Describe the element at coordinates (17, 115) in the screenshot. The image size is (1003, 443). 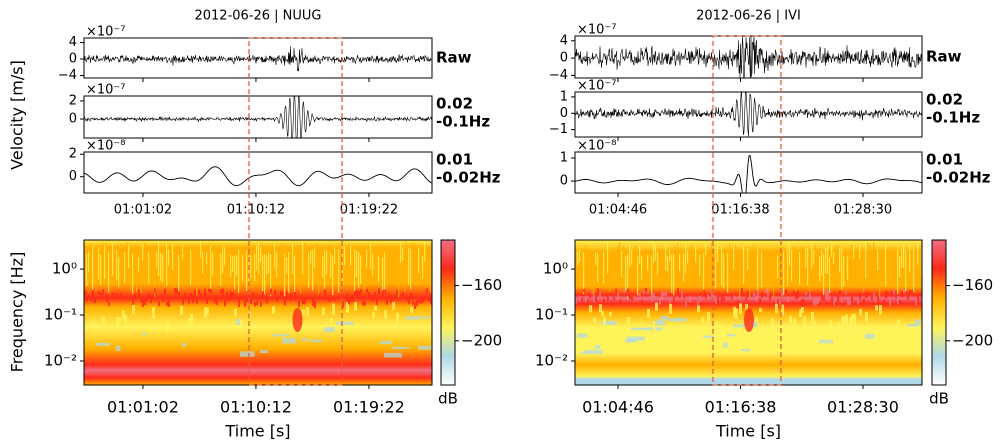
I see `velocity-axis-label: Velocity [m/s]` at that location.